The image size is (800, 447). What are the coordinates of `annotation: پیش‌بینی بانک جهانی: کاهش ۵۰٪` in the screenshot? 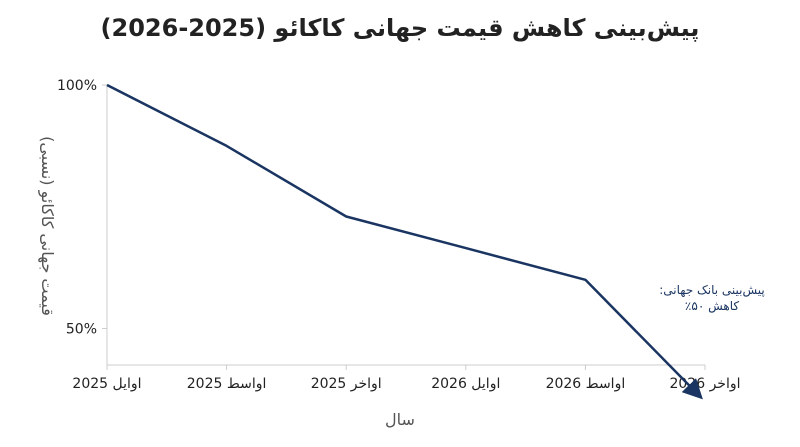 It's located at (712, 298).